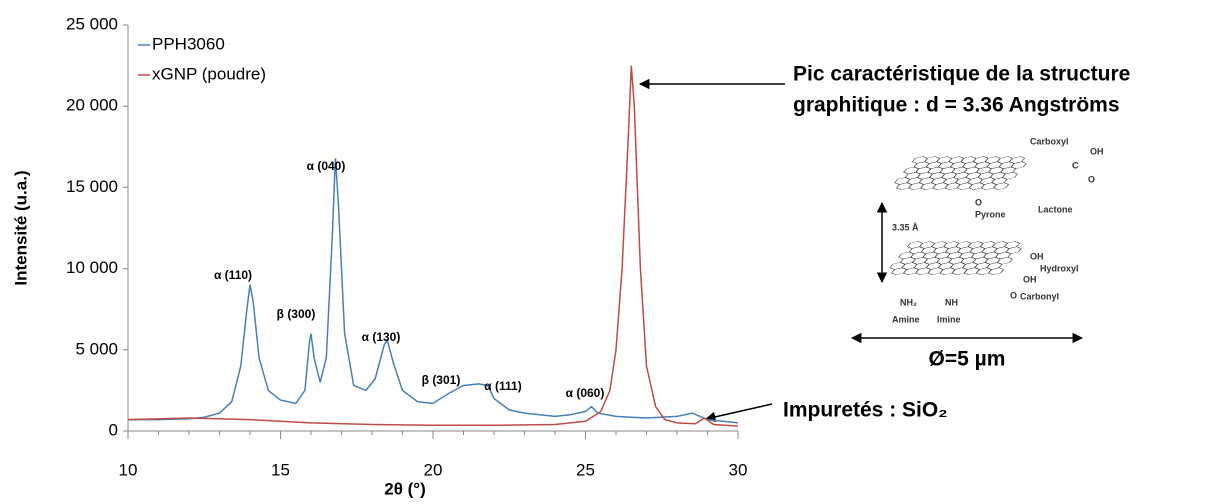  I want to click on diagram-label: Hydroxyl, so click(1059, 268).